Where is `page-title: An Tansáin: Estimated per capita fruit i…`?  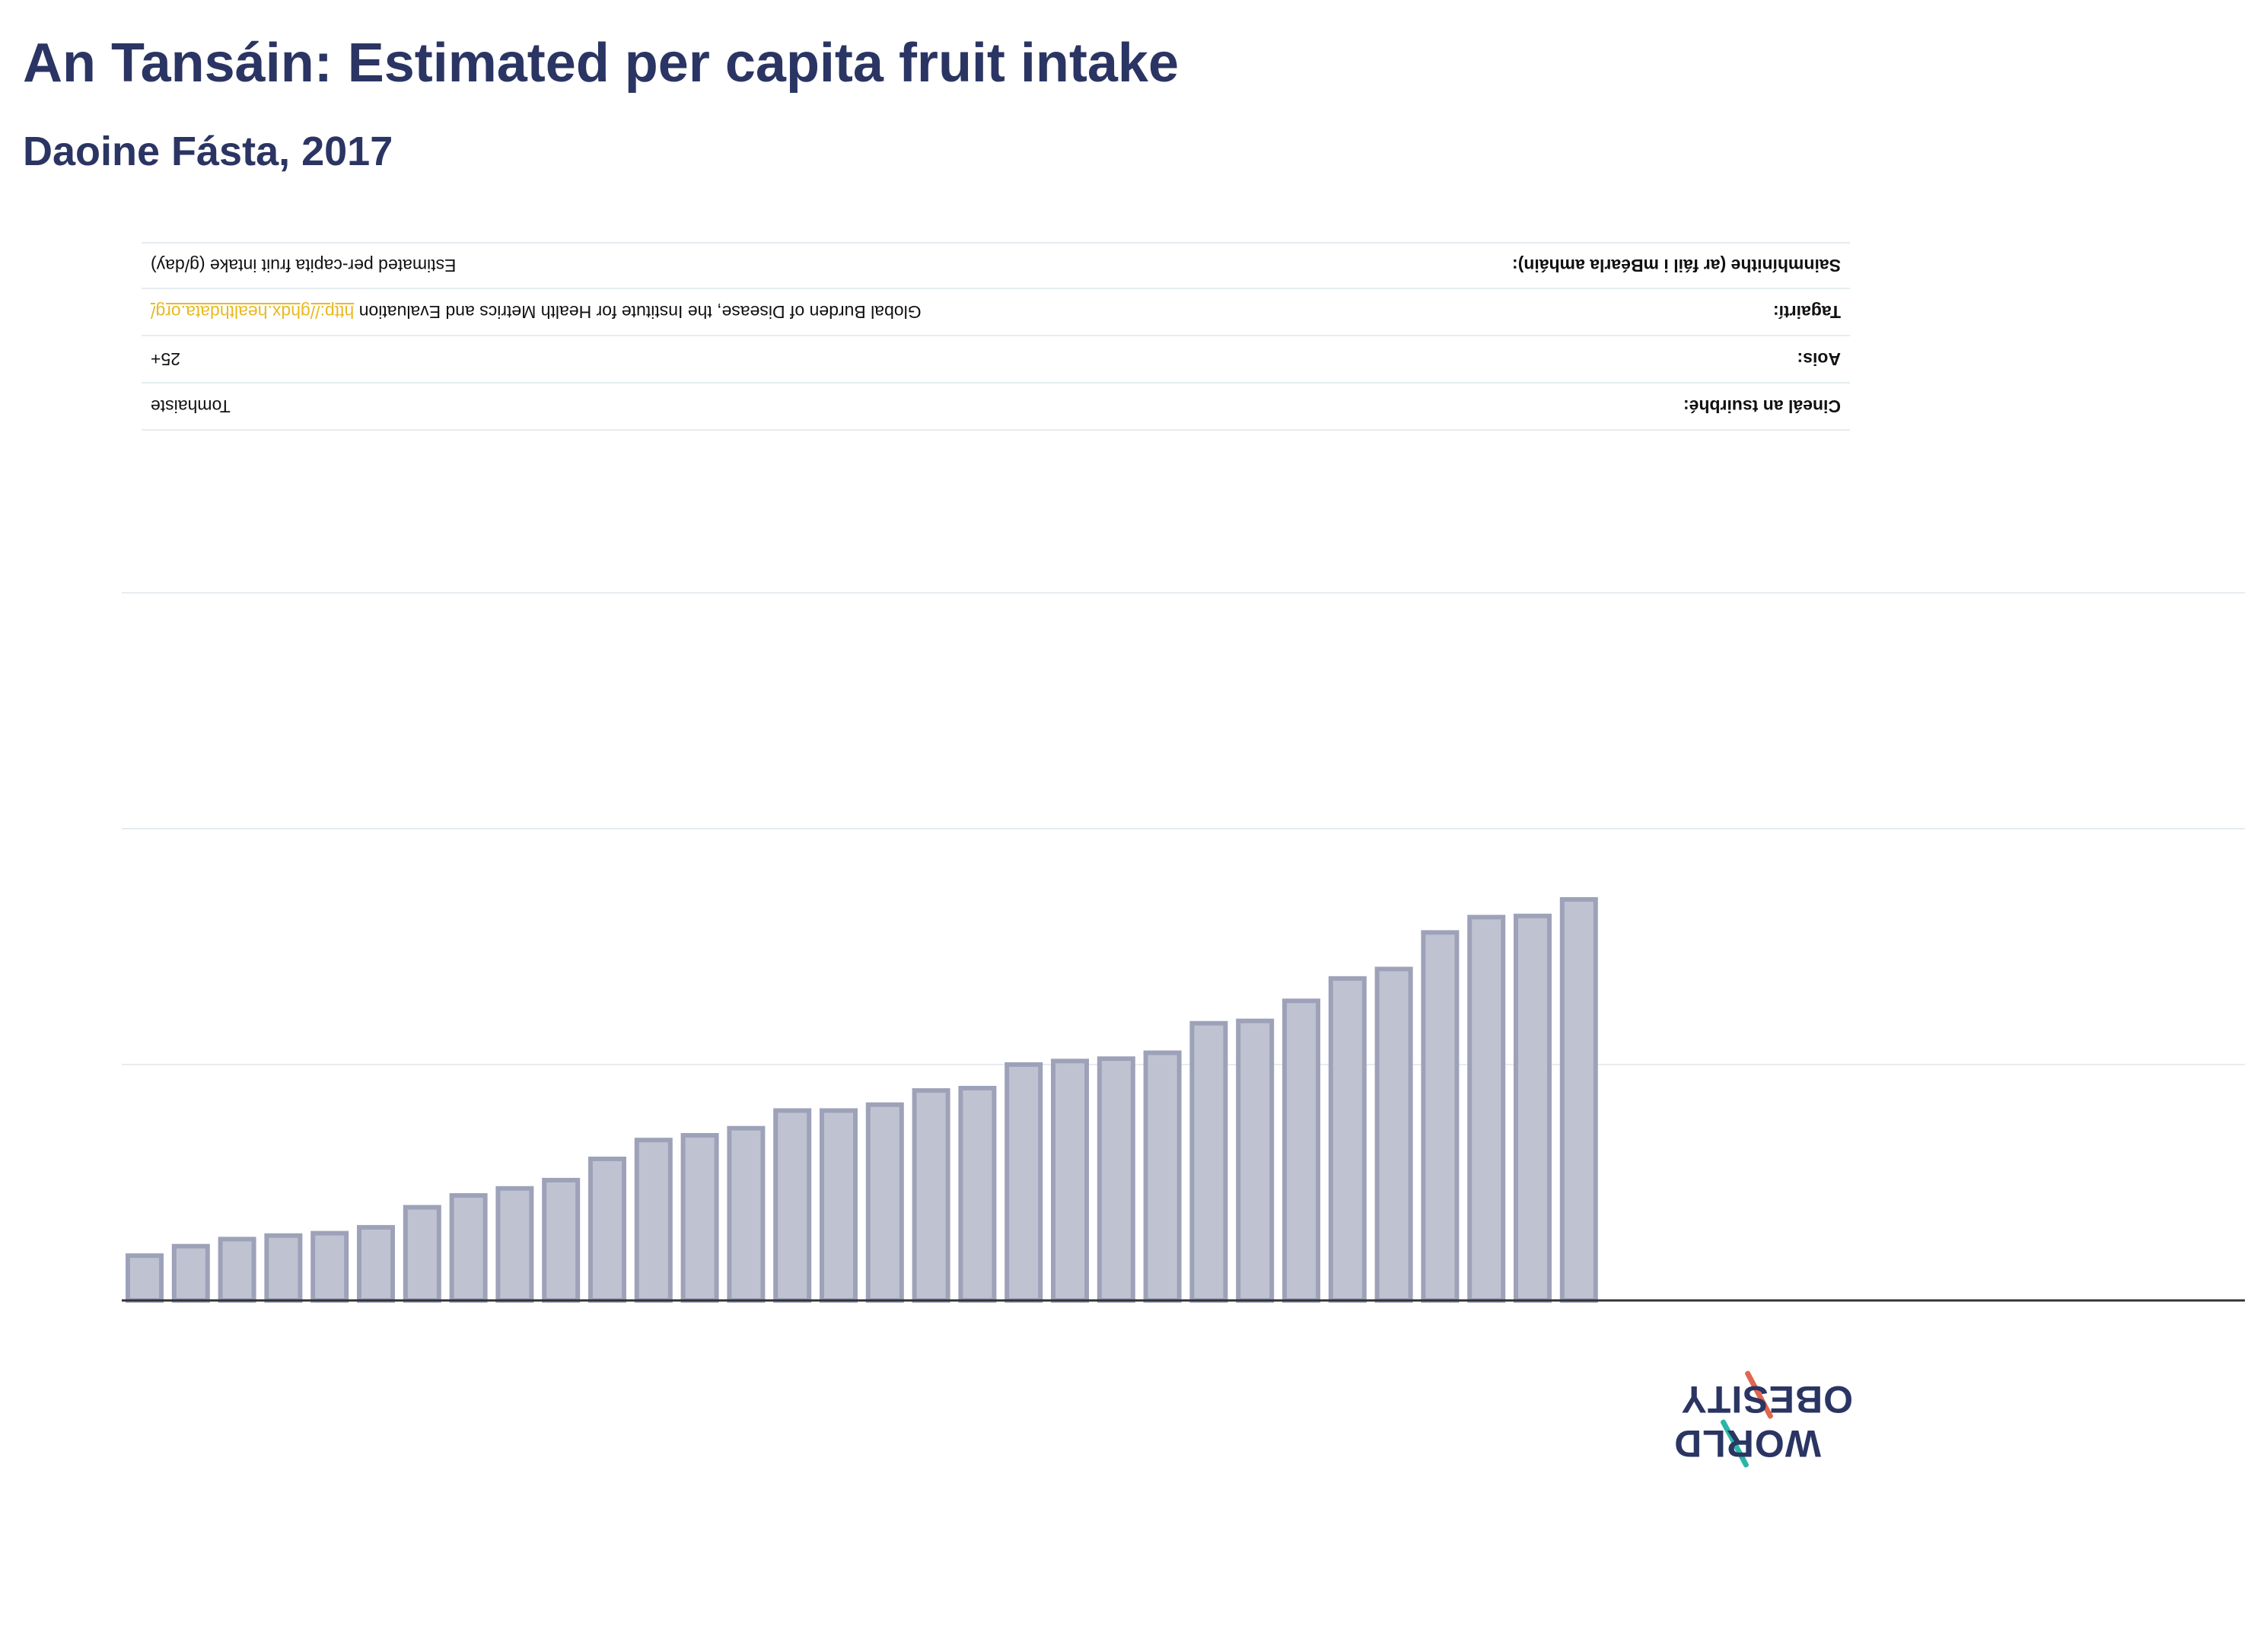 page-title: An Tansáin: Estimated per capita fruit i… is located at coordinates (601, 63).